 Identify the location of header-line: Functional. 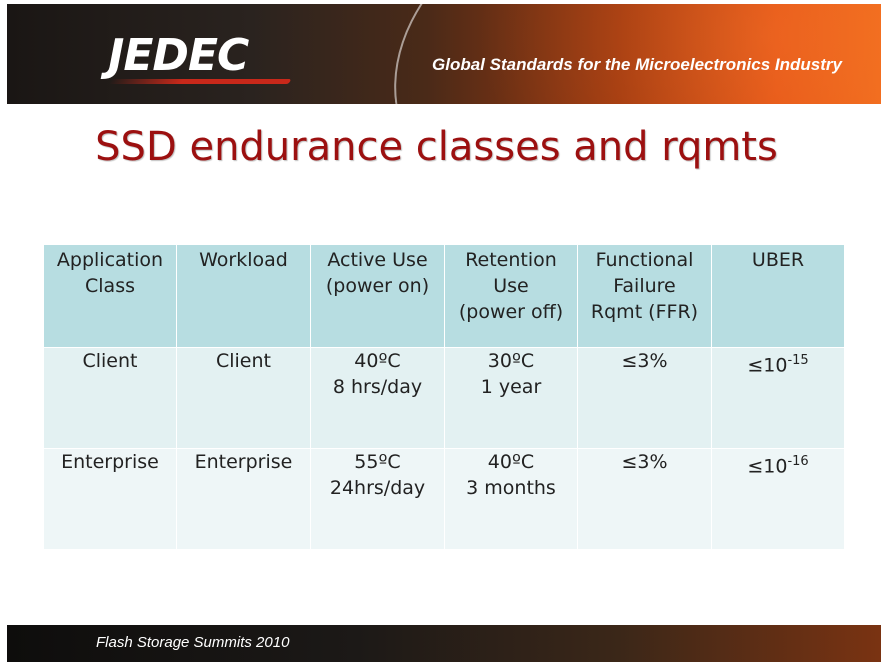
(644, 260).